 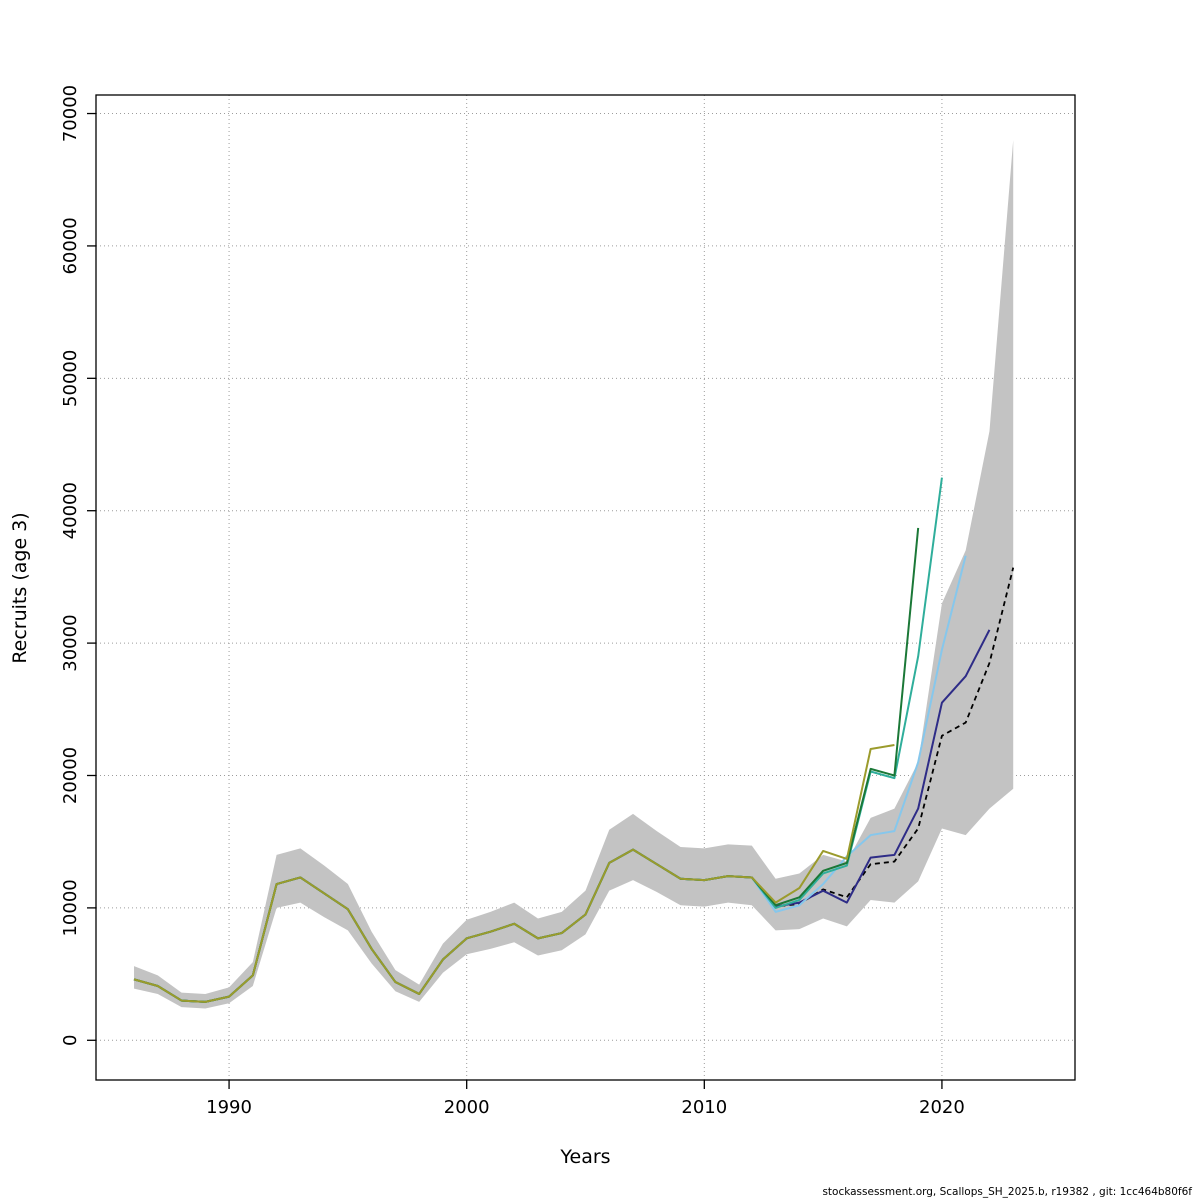 What do you see at coordinates (70, 642) in the screenshot?
I see `y-tick-label: 30000` at bounding box center [70, 642].